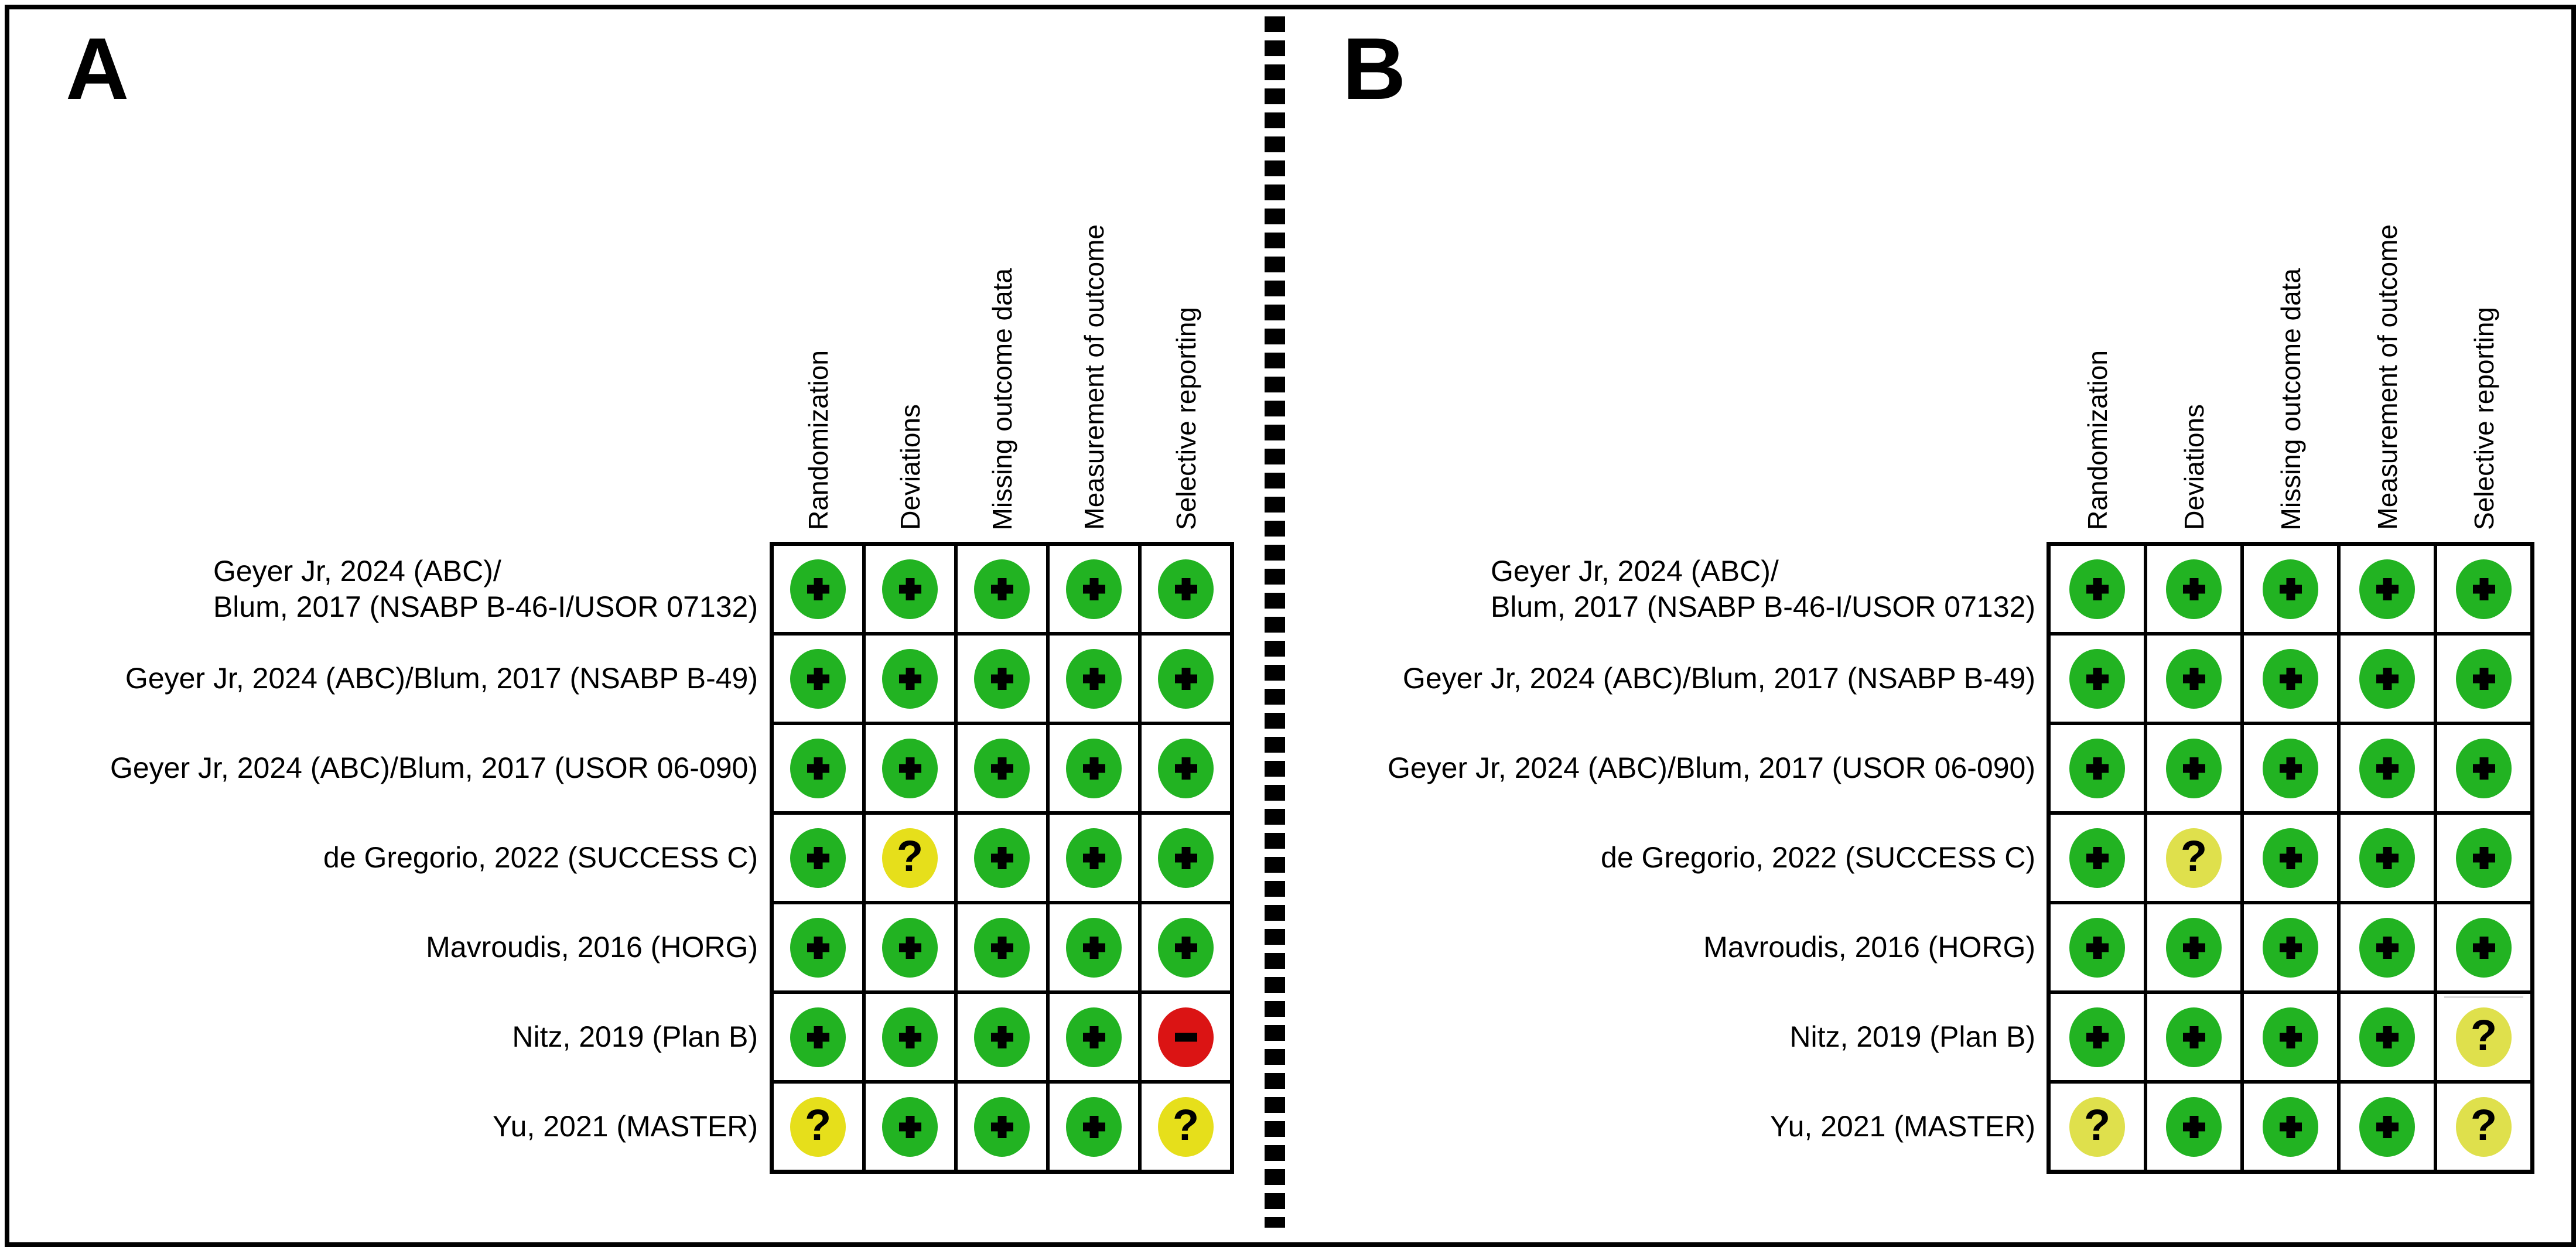  I want to click on b-cell-r1c2, so click(2193, 589).